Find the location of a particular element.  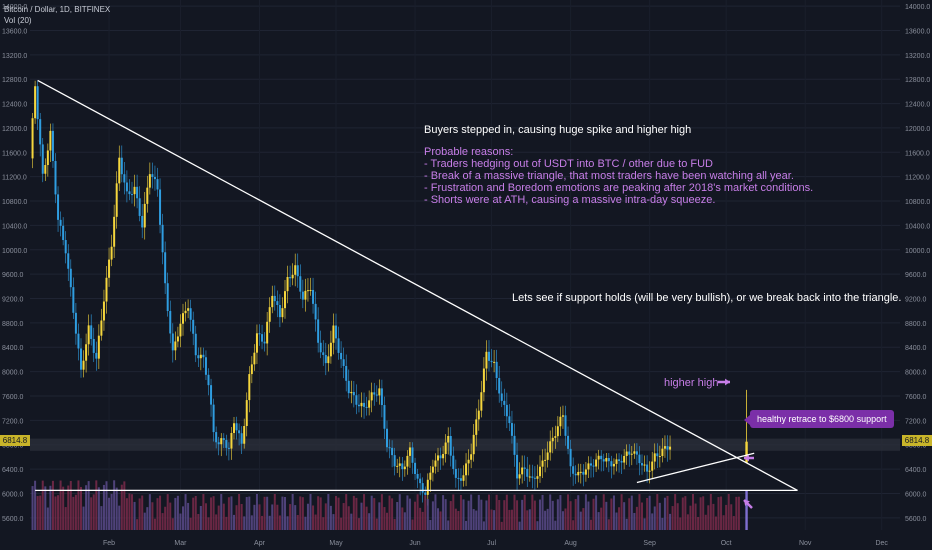

y-tick-label-right: 14000.0 is located at coordinates (917, 7).